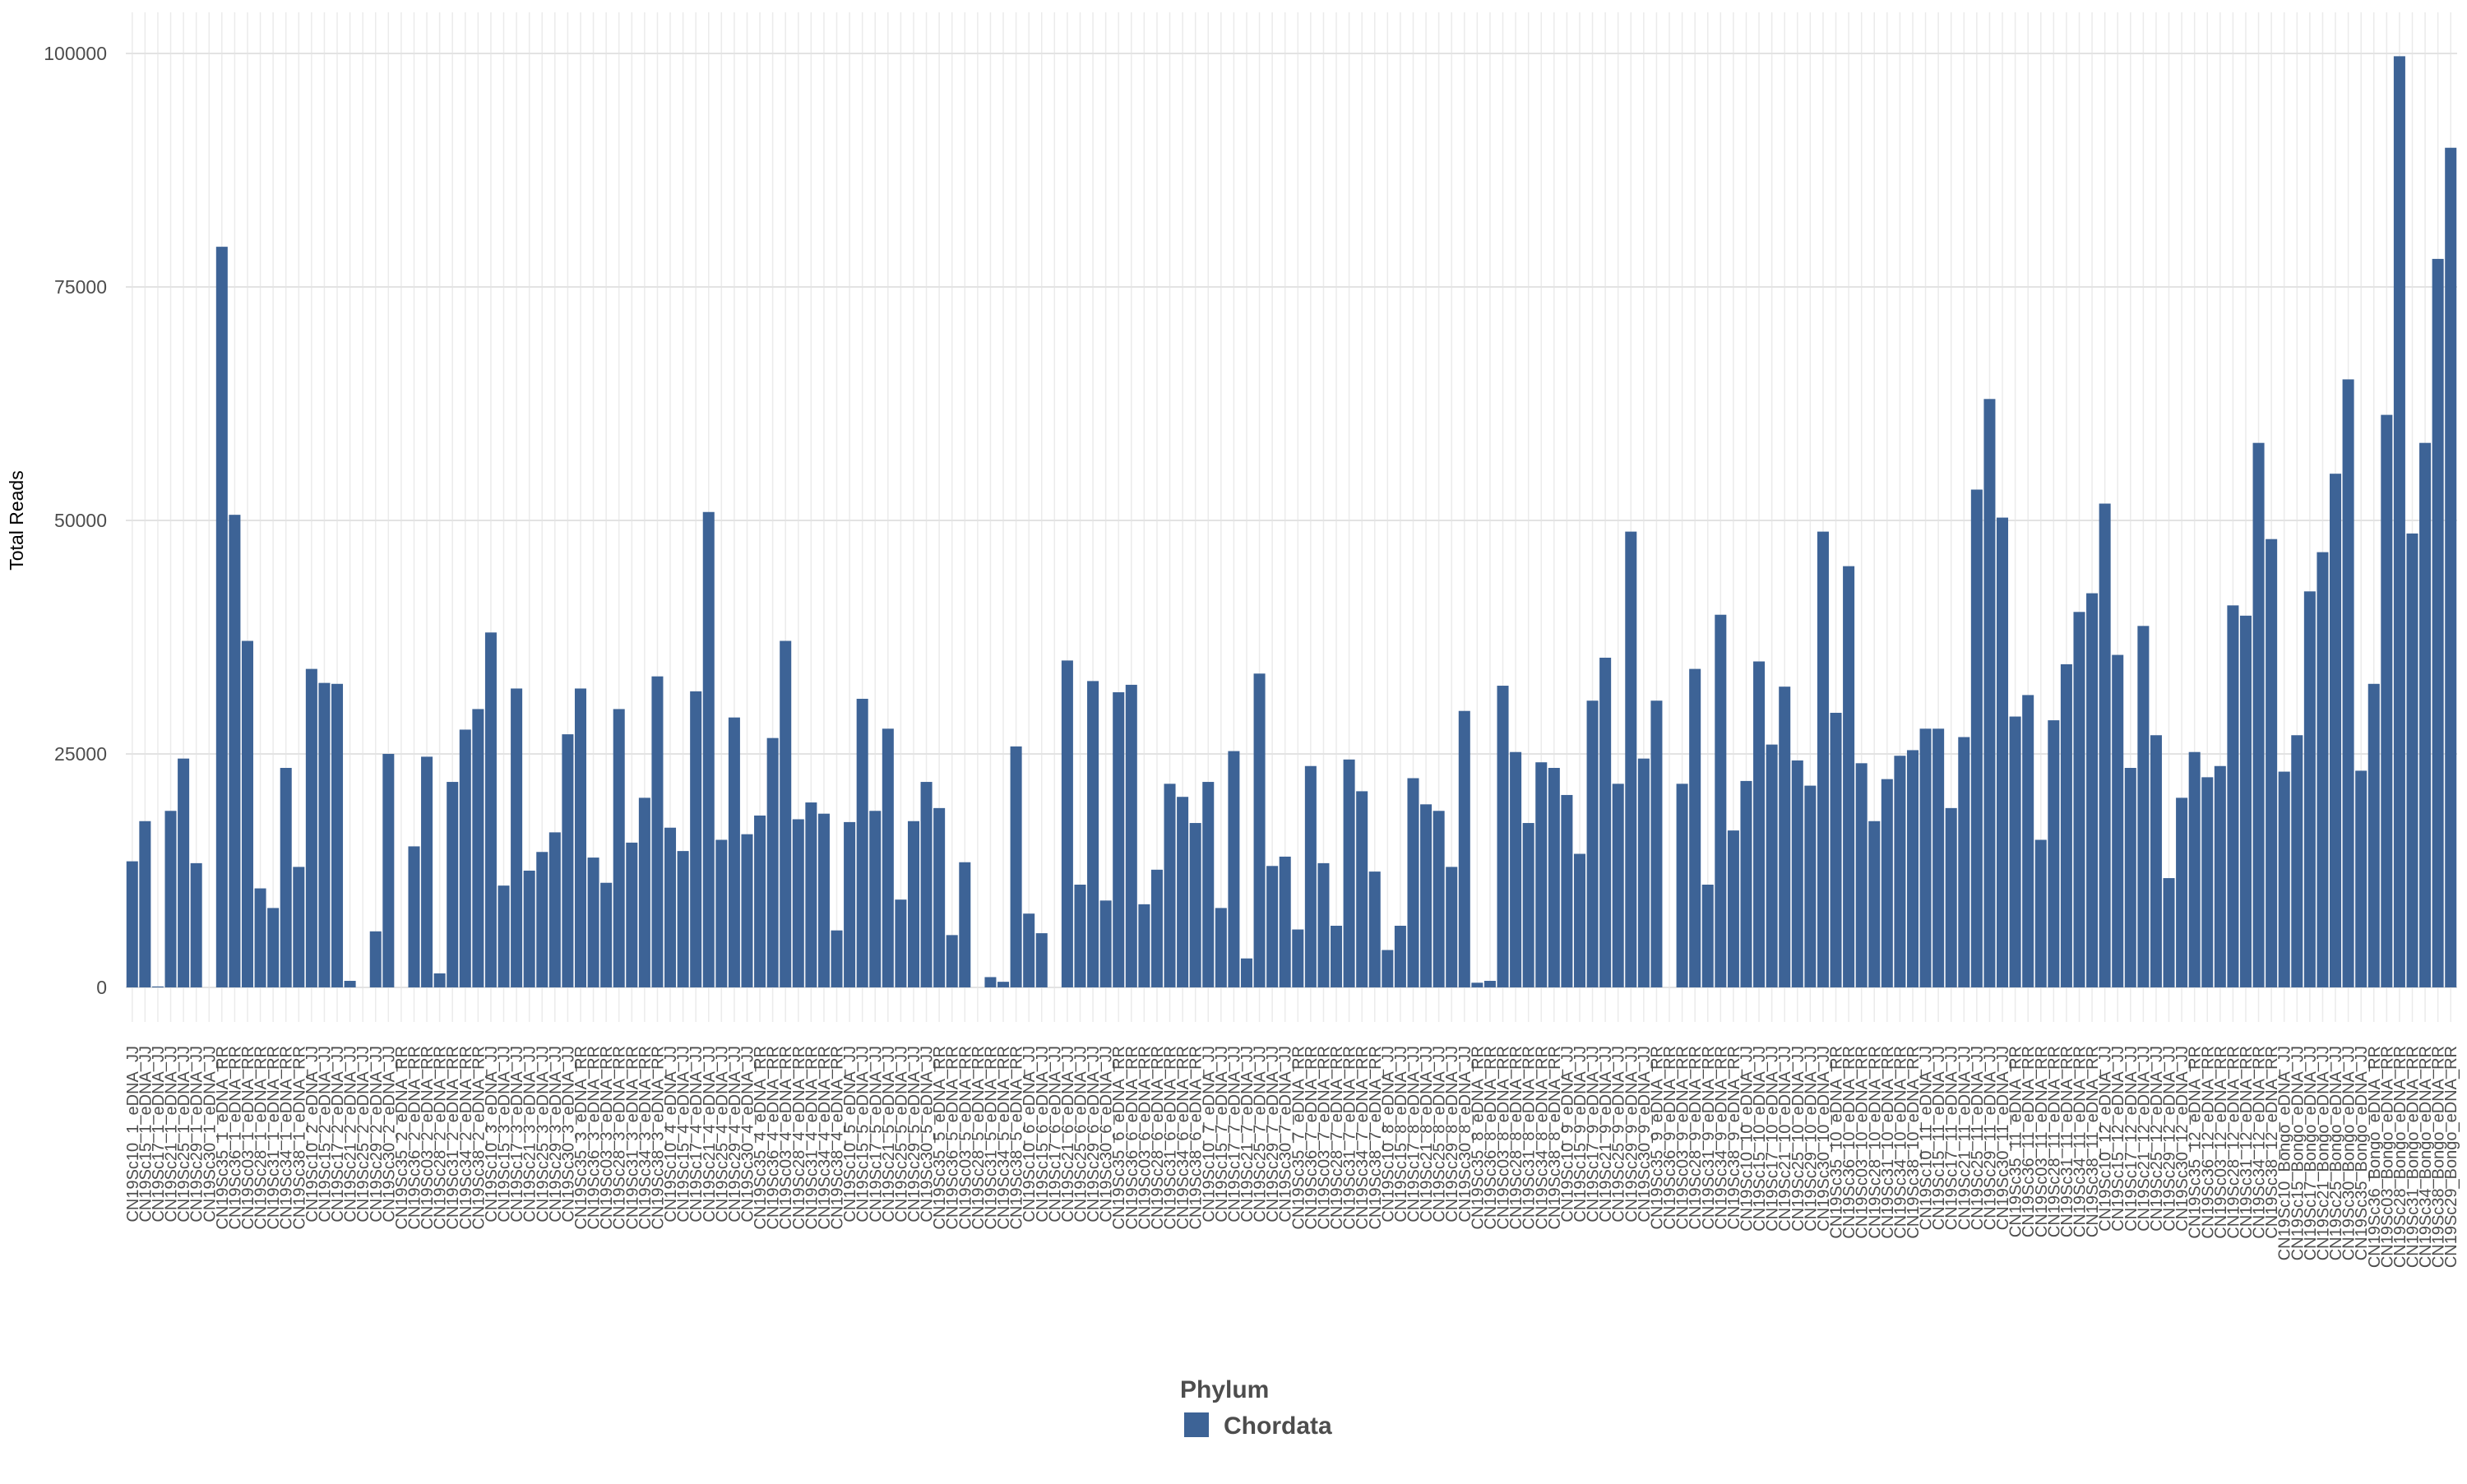 This screenshot has height=1484, width=2467. I want to click on x-tick-label: CN19Sc30_Bongo_eDNA_JJ, so click(2349, 1153).